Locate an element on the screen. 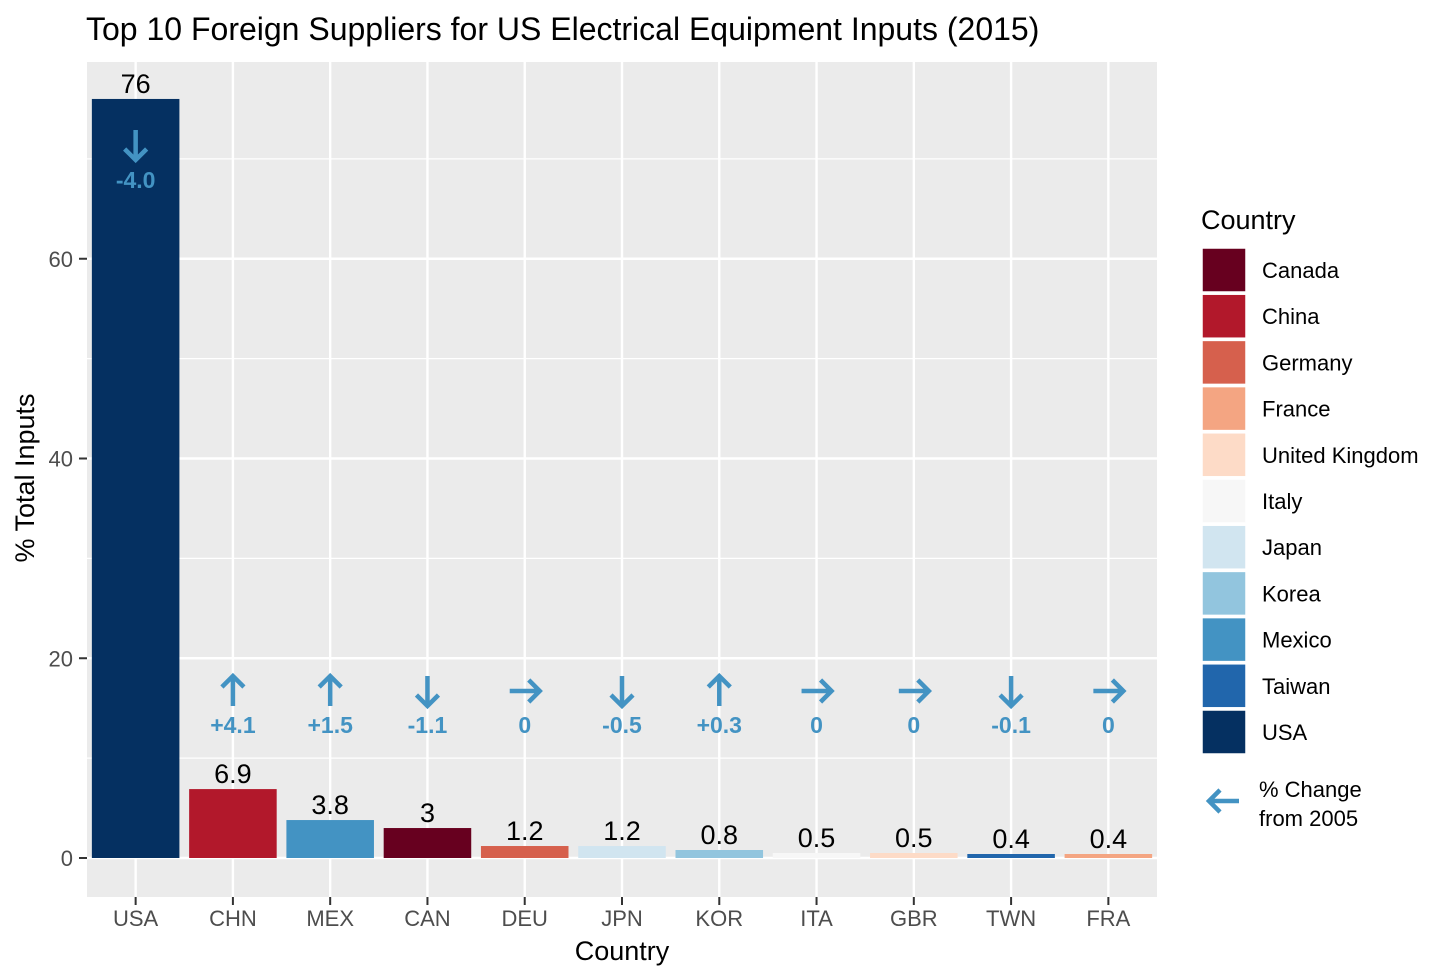 The width and height of the screenshot is (1452, 978). change-label-twn: -0.1 is located at coordinates (1011, 725).